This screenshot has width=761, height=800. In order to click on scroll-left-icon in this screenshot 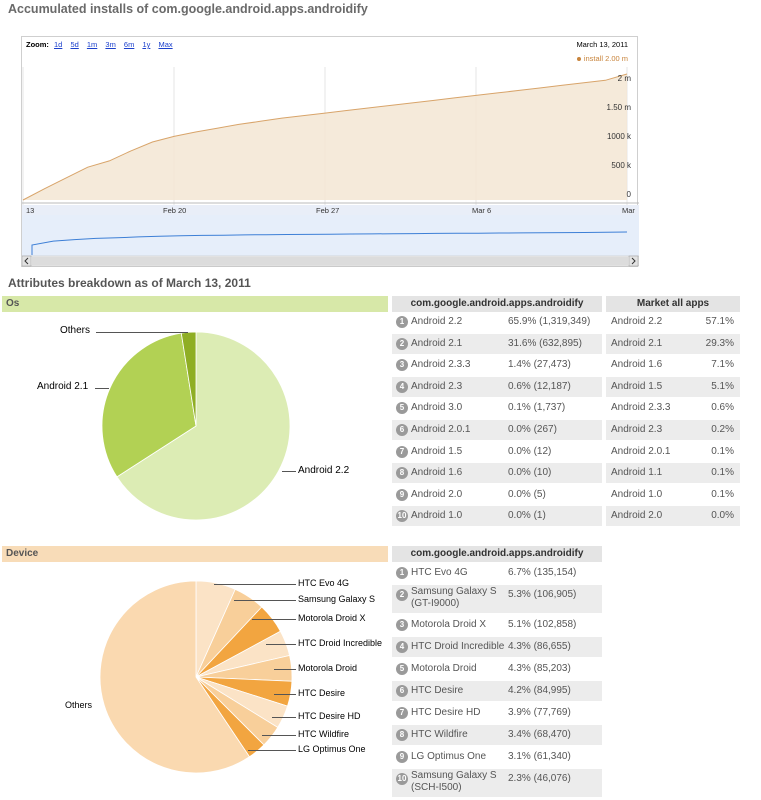, I will do `click(26, 261)`.